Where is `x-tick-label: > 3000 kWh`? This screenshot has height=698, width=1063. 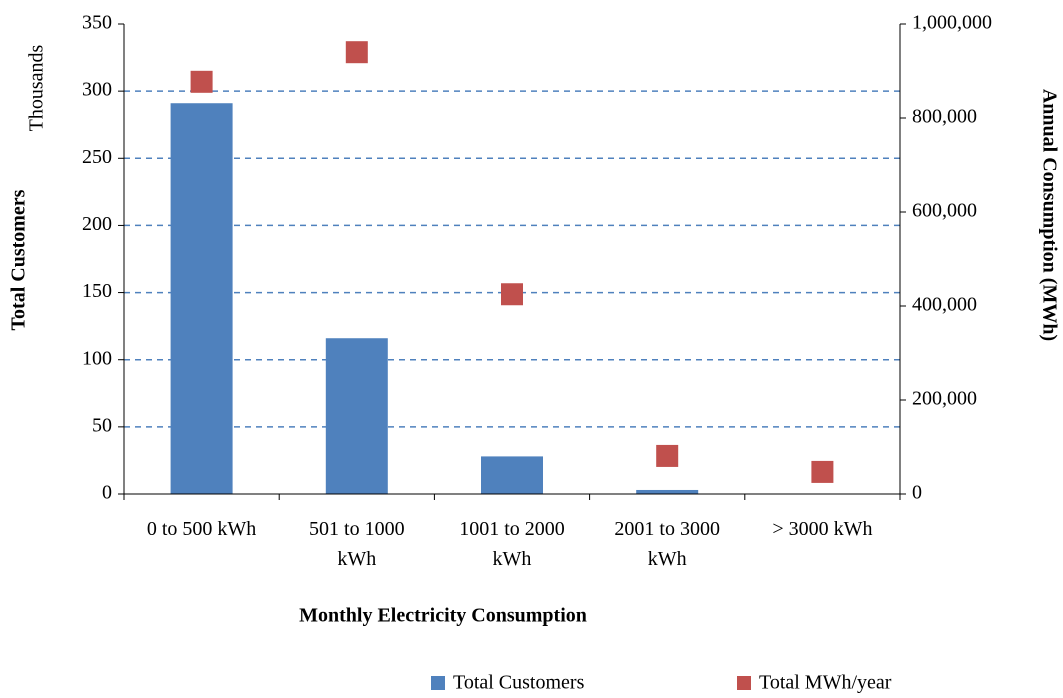 x-tick-label: > 3000 kWh is located at coordinates (822, 529).